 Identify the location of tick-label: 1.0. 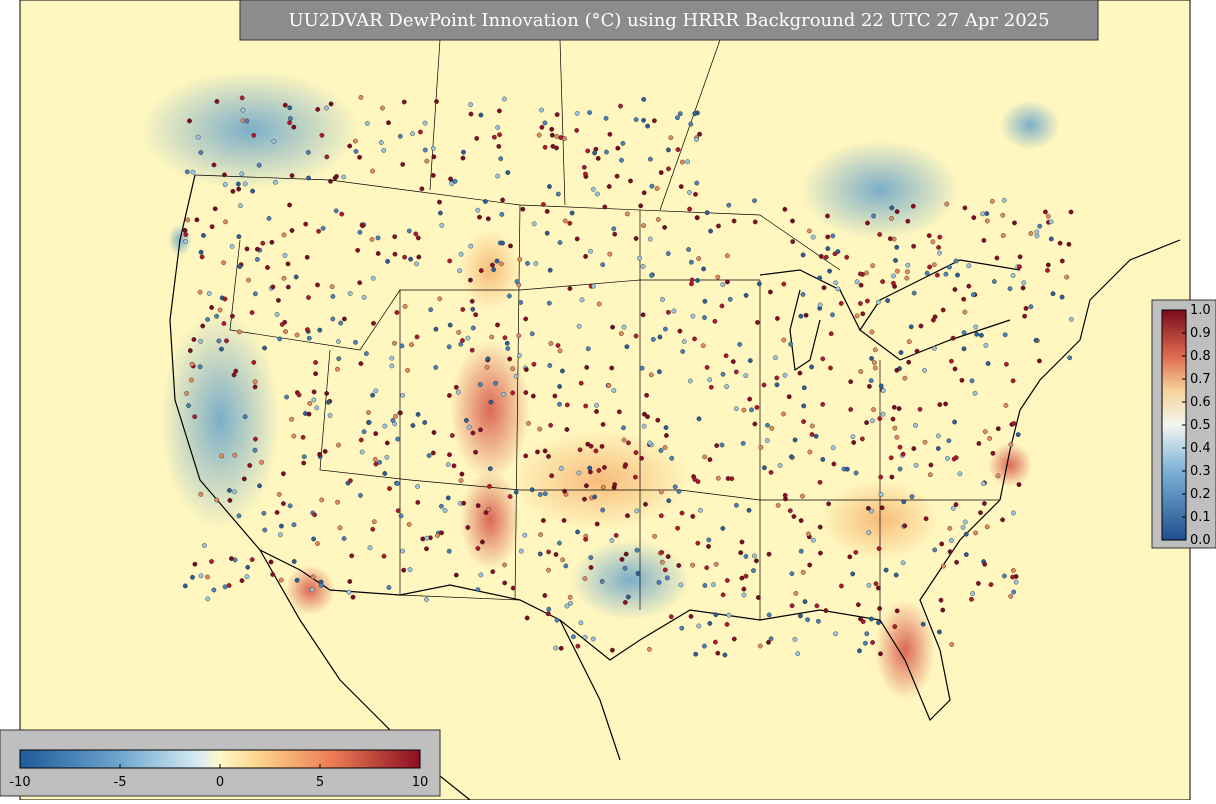
(1200, 310).